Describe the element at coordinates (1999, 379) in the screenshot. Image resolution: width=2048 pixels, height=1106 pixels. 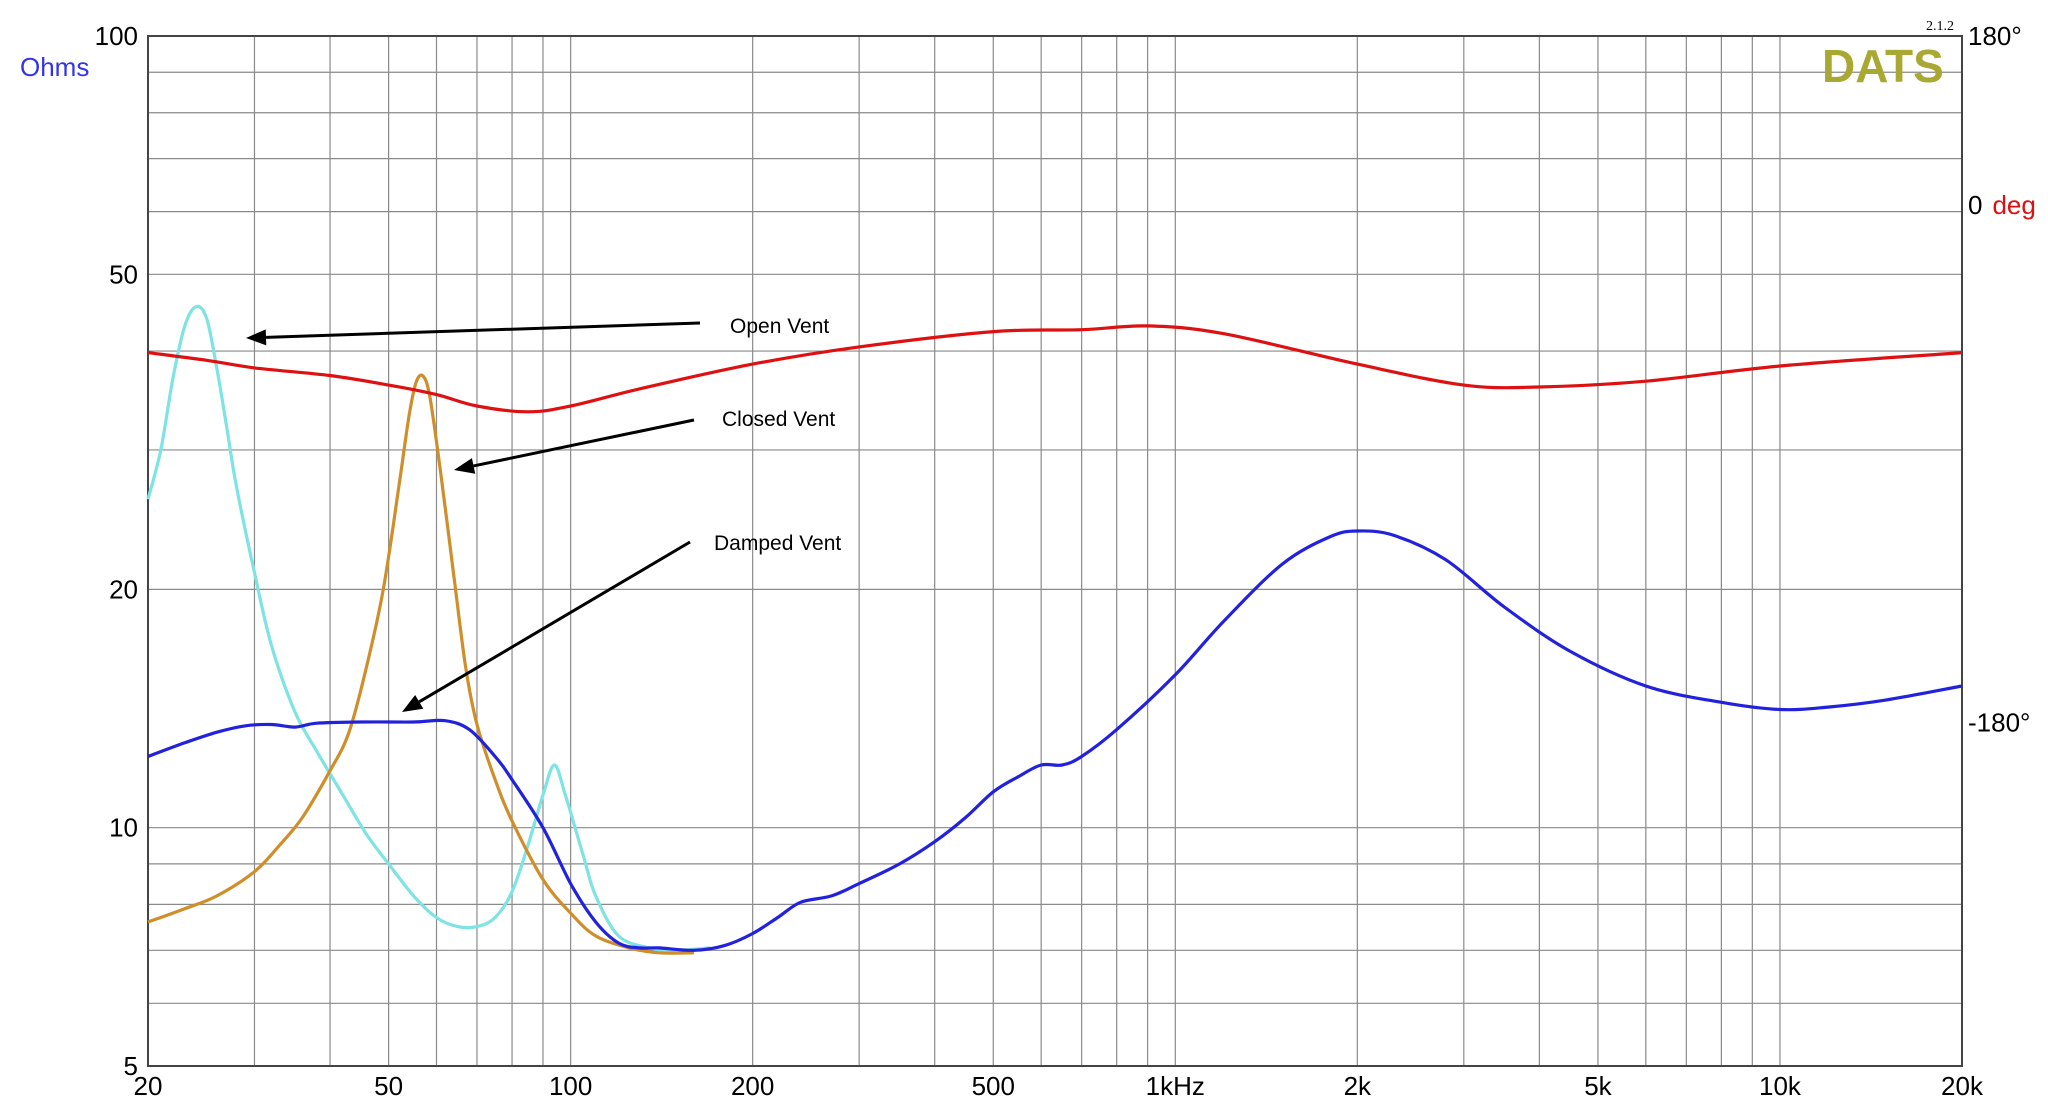
I see `y2-axis-ticks: 180° -180°` at that location.